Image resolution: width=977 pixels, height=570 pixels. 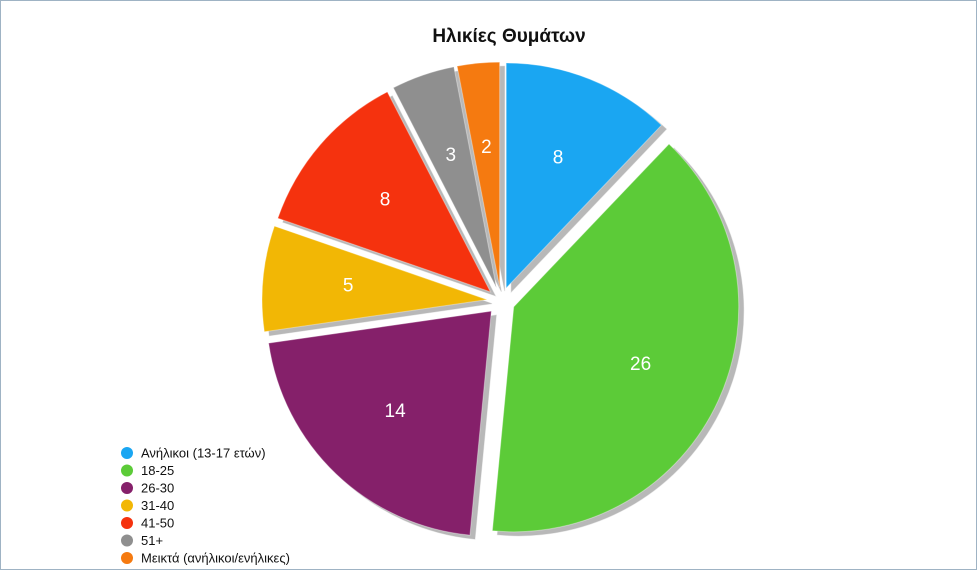 I want to click on legend-label: 41-50, so click(x=157, y=522).